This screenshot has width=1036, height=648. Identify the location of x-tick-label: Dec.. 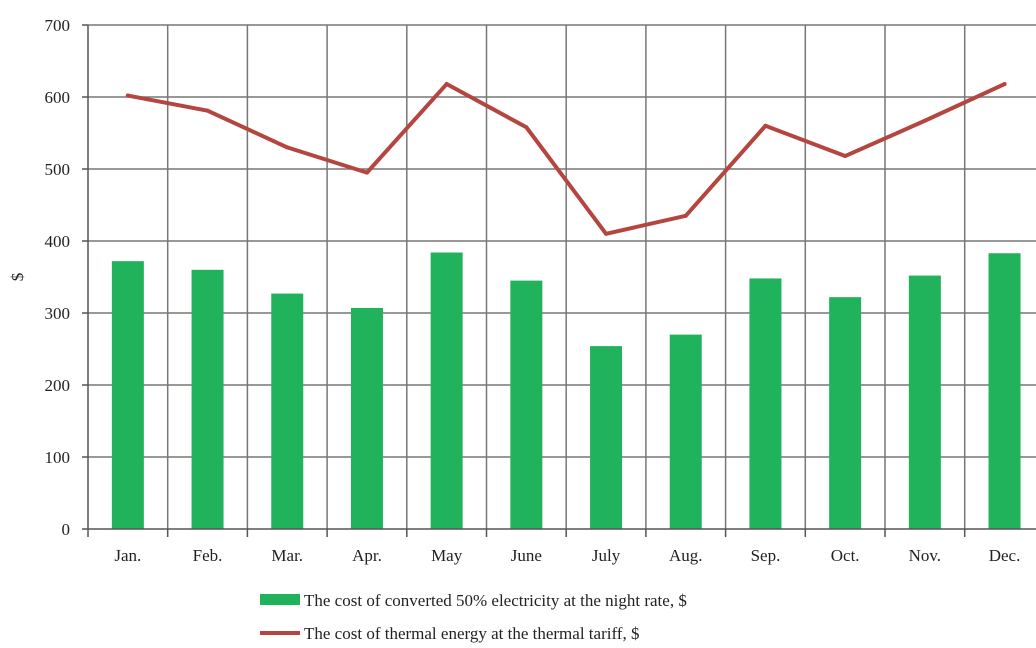
(1005, 555).